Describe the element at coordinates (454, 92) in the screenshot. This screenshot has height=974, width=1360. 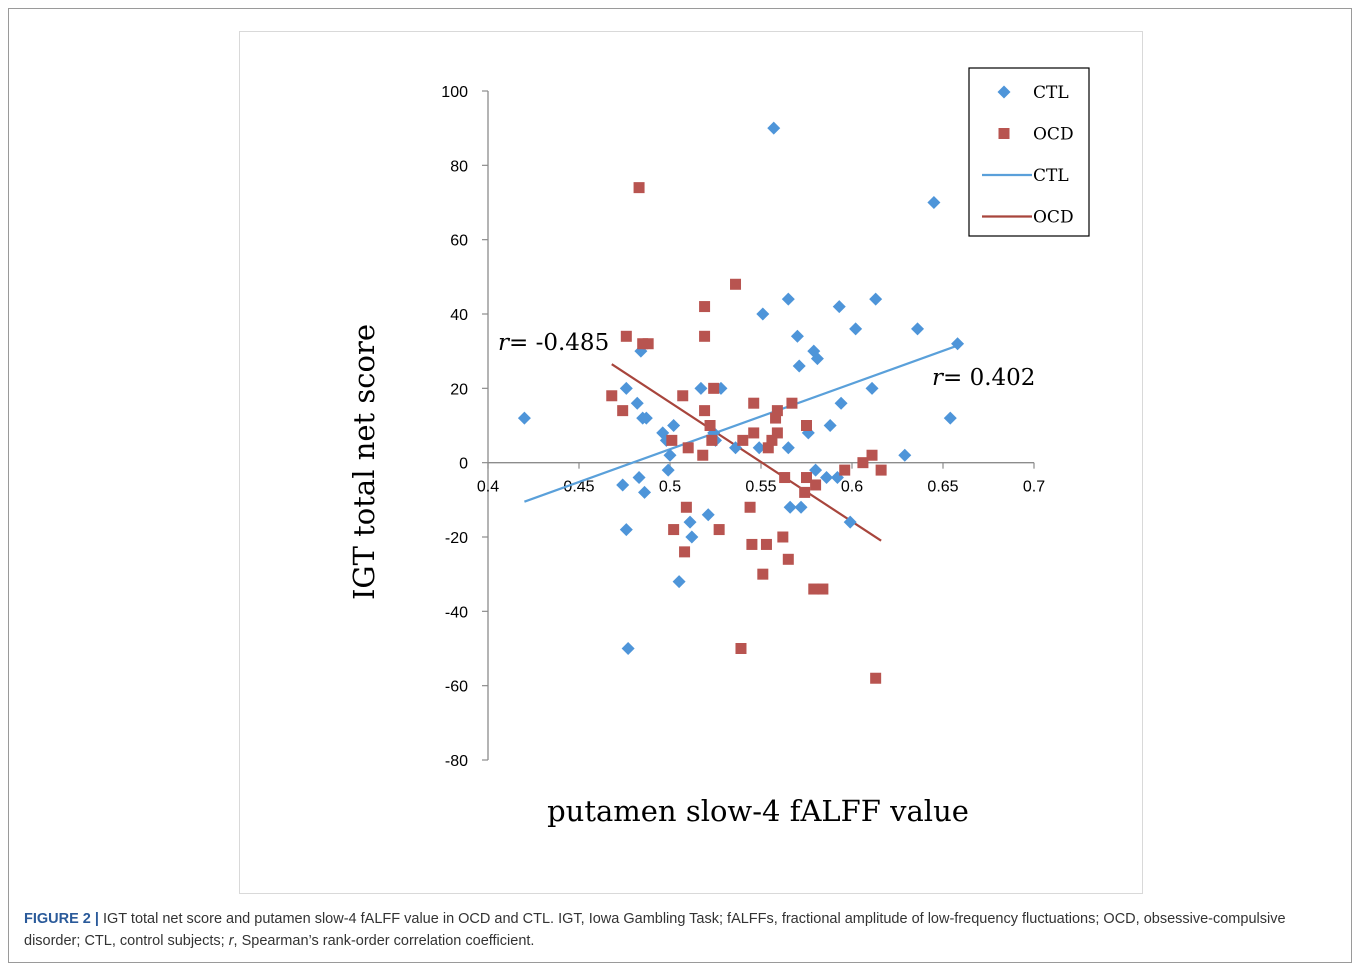
I see `y-tick-label: 100` at that location.